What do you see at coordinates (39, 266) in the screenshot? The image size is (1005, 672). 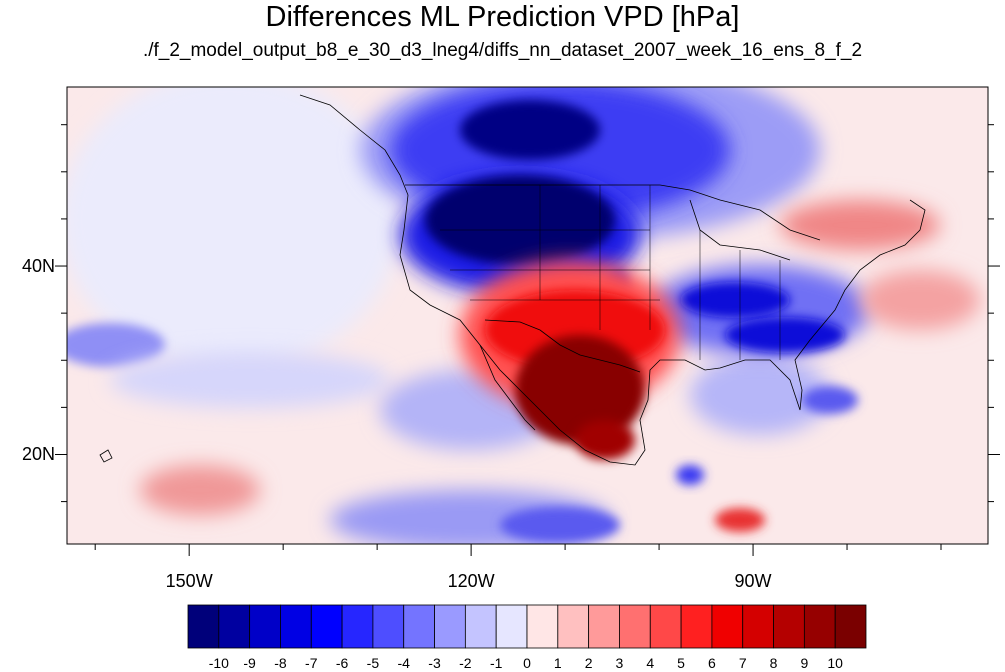 I see `lat-tick-label: 40N` at bounding box center [39, 266].